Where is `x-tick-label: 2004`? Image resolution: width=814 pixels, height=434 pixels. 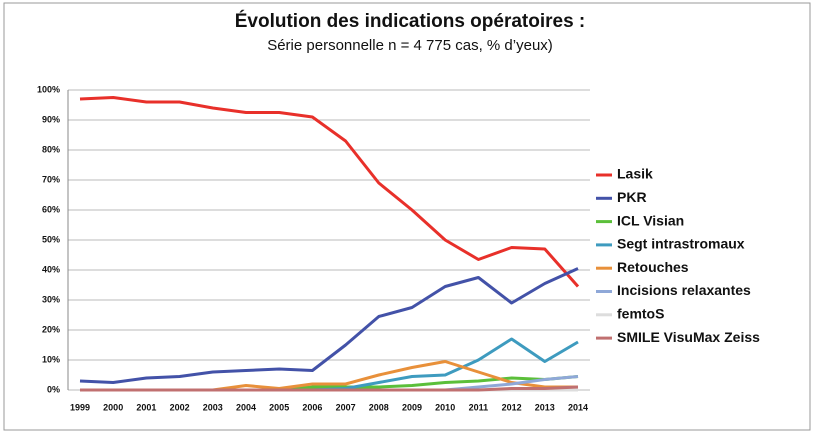
x-tick-label: 2004 is located at coordinates (246, 407).